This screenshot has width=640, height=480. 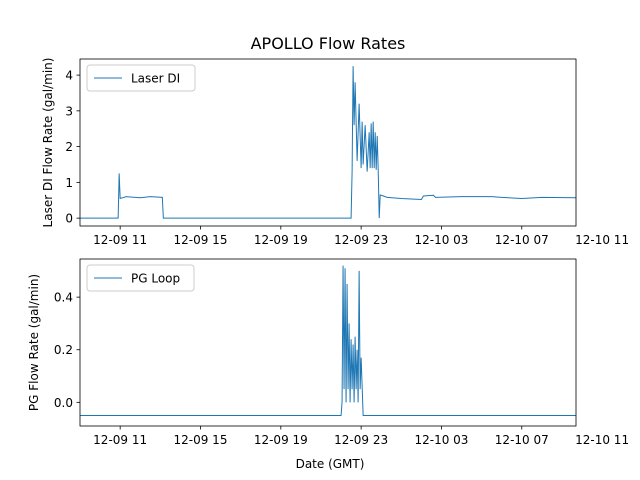 What do you see at coordinates (330, 464) in the screenshot?
I see `x-axis-label: Date (GMT)` at bounding box center [330, 464].